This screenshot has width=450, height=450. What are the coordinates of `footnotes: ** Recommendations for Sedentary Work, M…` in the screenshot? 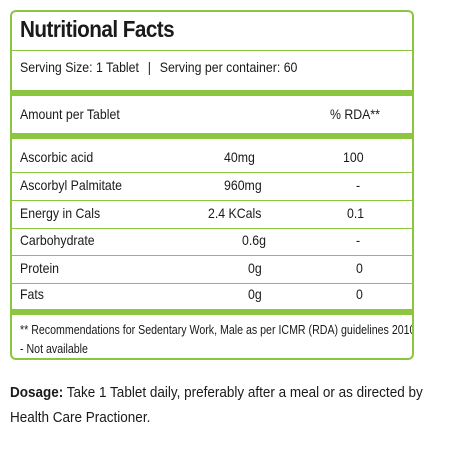 It's located at (217, 339).